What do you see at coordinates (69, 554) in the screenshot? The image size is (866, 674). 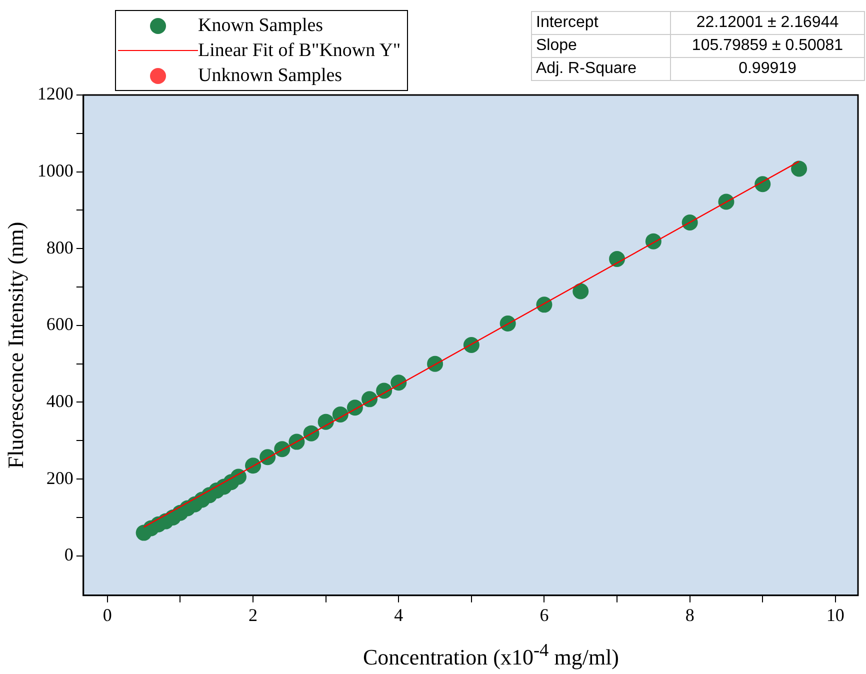 I see `y-tick-label: 0` at bounding box center [69, 554].